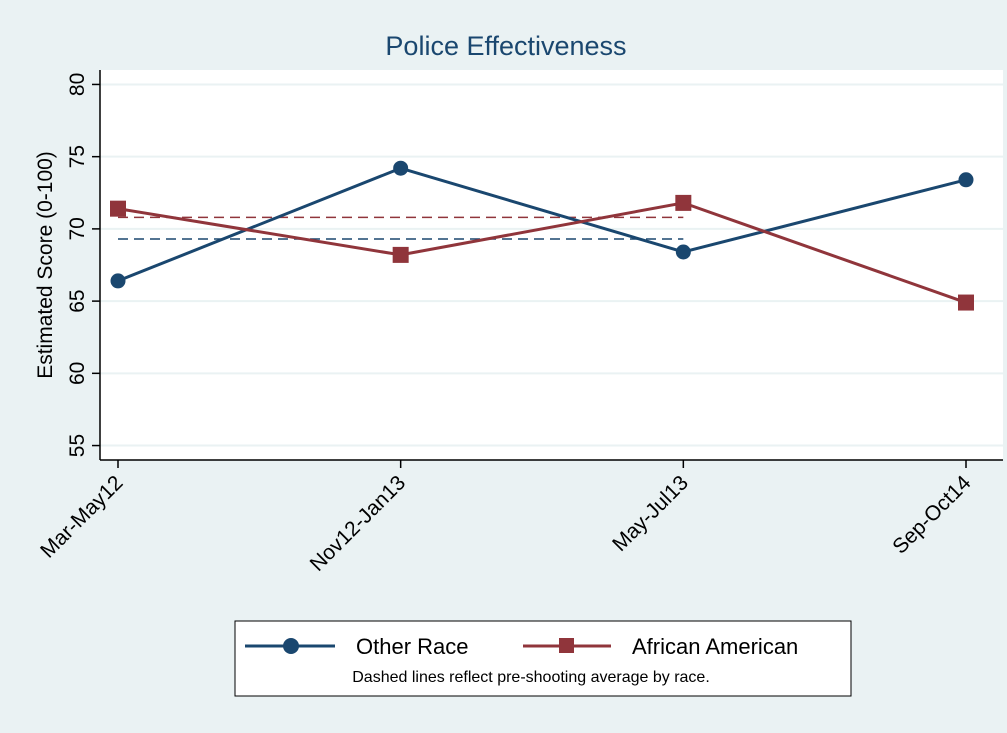  Describe the element at coordinates (77, 228) in the screenshot. I see `y-tick-label-70: 70` at that location.